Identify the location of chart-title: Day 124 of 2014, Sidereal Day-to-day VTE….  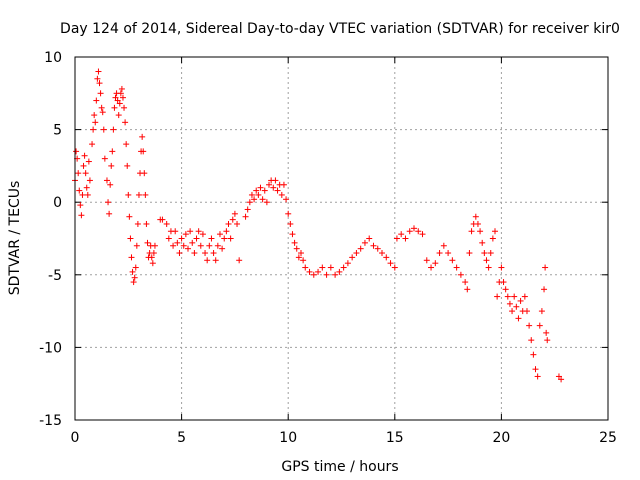
(340, 29).